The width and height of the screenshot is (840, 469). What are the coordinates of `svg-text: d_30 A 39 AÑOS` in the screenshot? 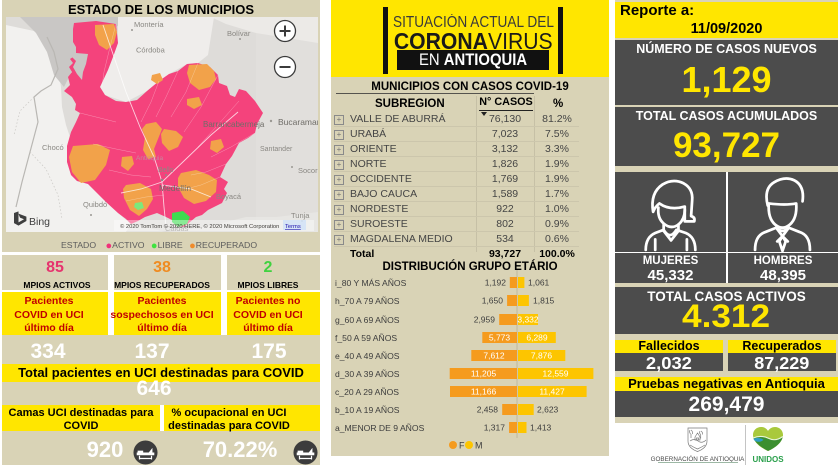 It's located at (367, 374).